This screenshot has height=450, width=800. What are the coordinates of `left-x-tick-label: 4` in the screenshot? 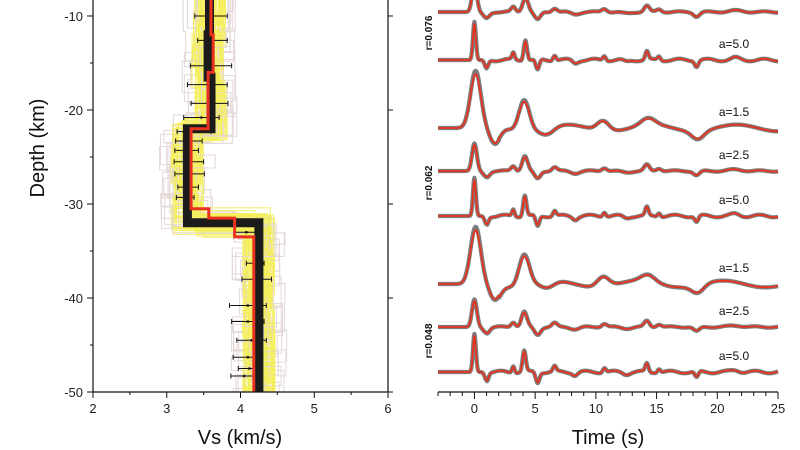 It's located at (240, 408).